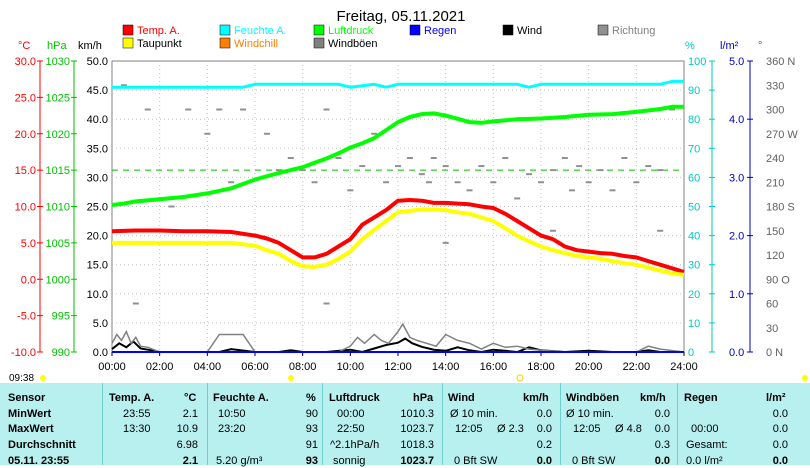  I want to click on max-gust-desc: Ø 4.8, so click(628, 429).